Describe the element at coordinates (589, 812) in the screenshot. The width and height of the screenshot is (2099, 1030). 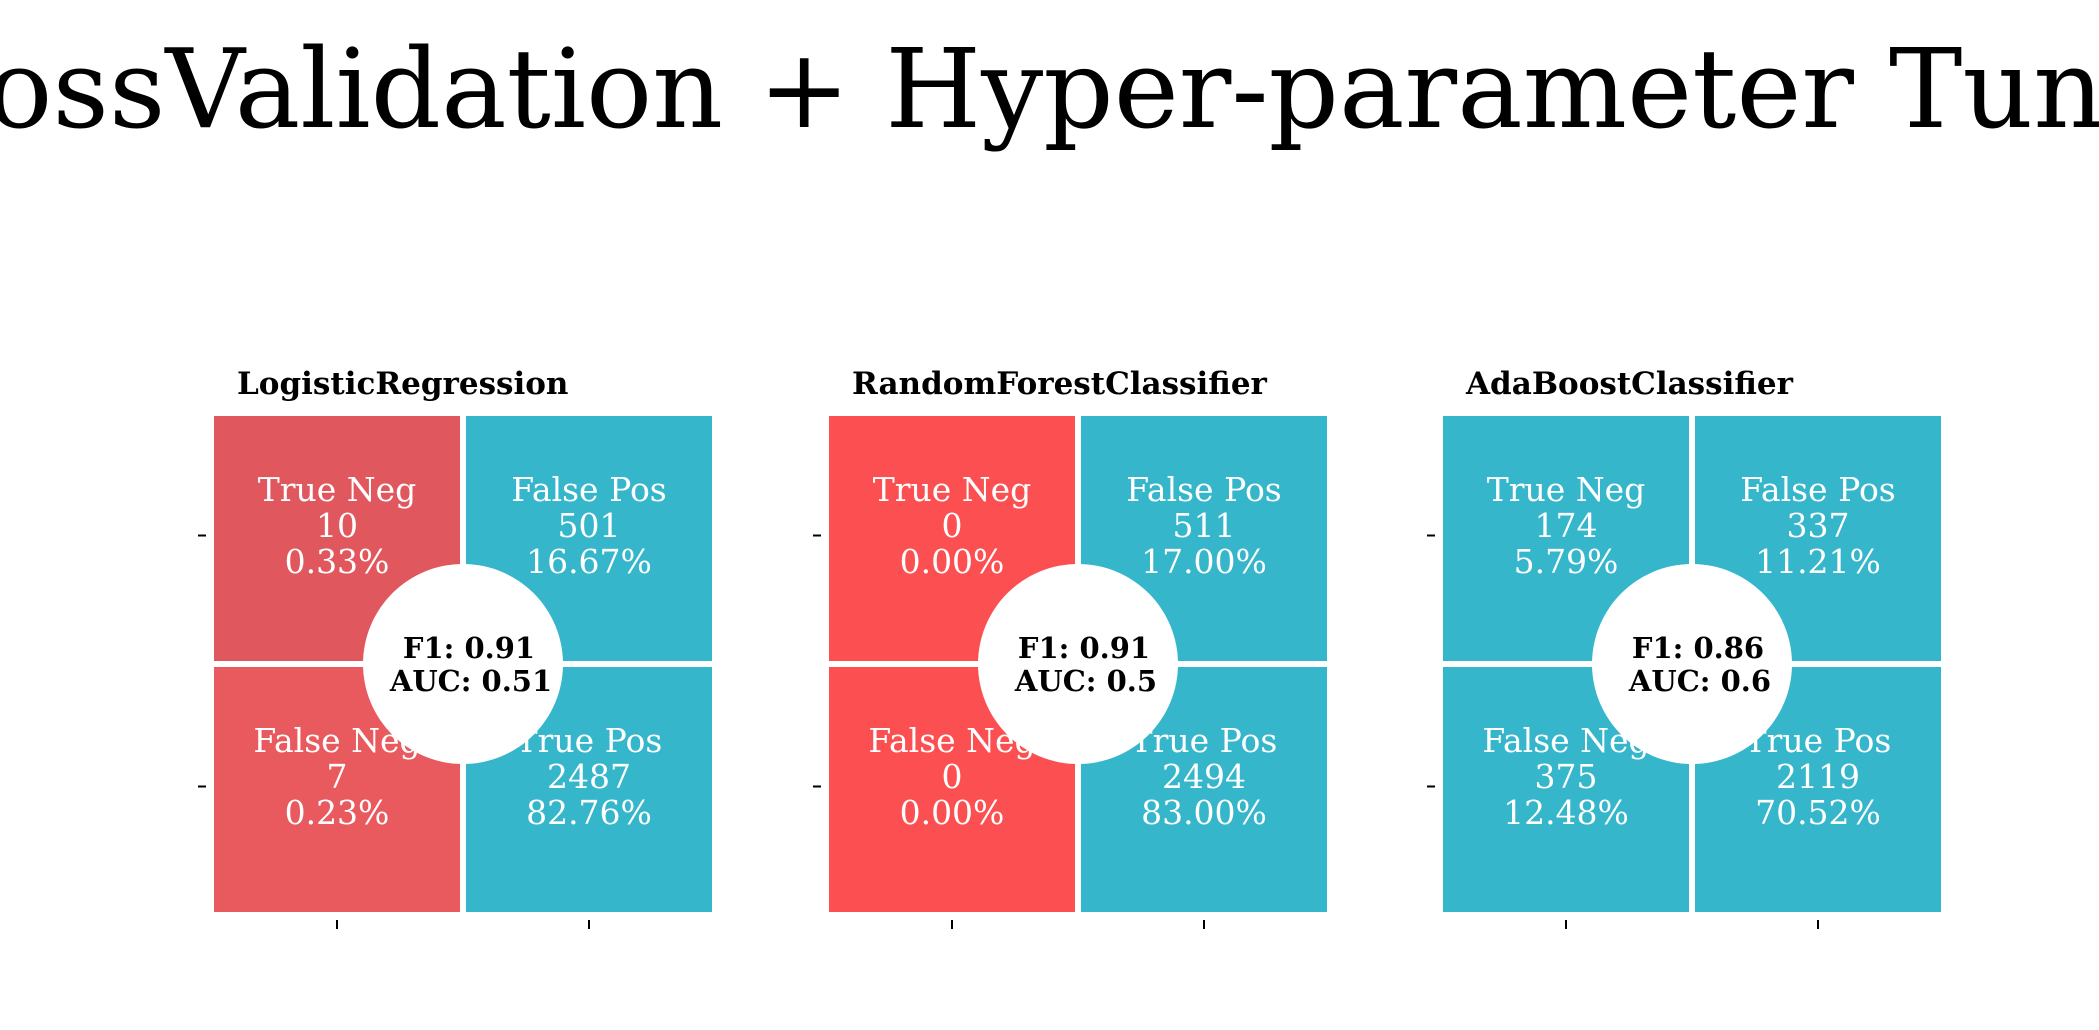
I see `cell-percent: 82.76%` at that location.